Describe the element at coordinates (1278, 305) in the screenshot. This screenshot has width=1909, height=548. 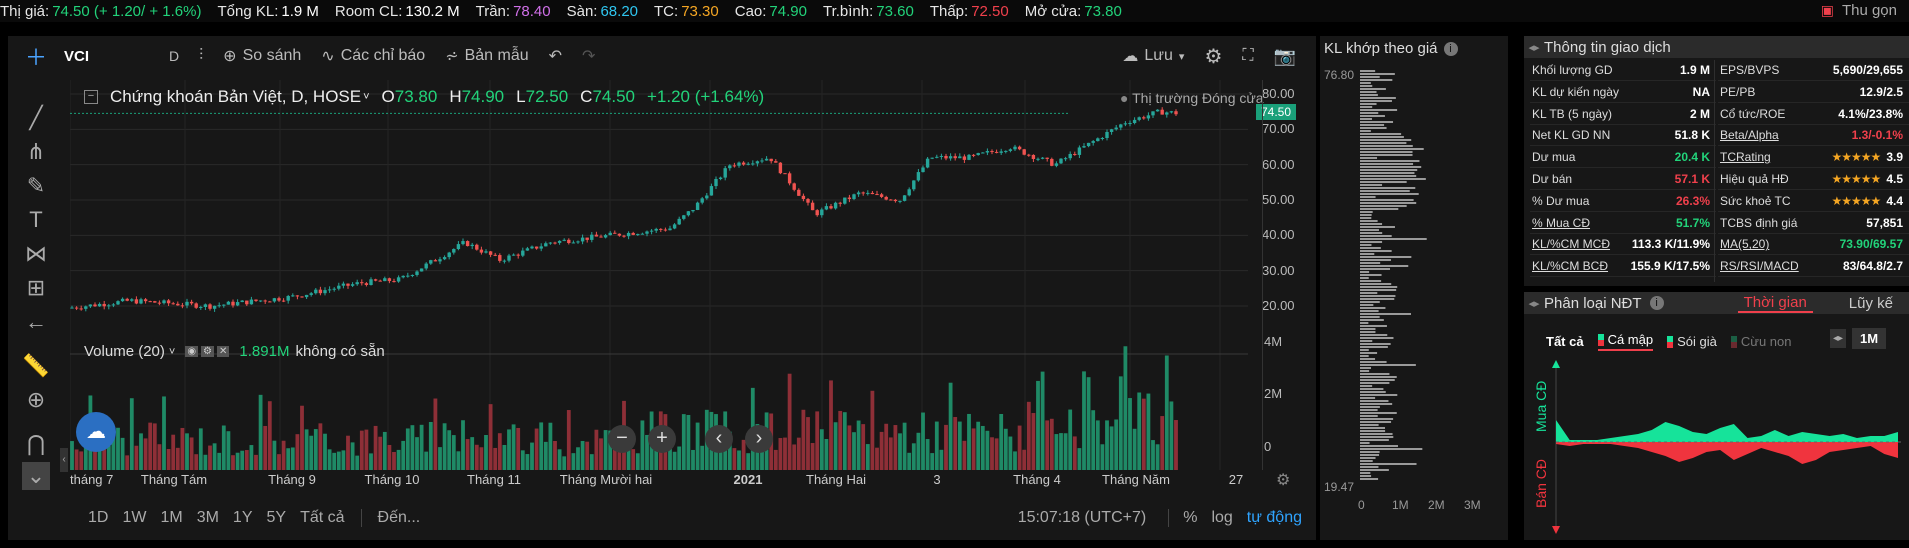
I see `price-tick: 20.00` at that location.